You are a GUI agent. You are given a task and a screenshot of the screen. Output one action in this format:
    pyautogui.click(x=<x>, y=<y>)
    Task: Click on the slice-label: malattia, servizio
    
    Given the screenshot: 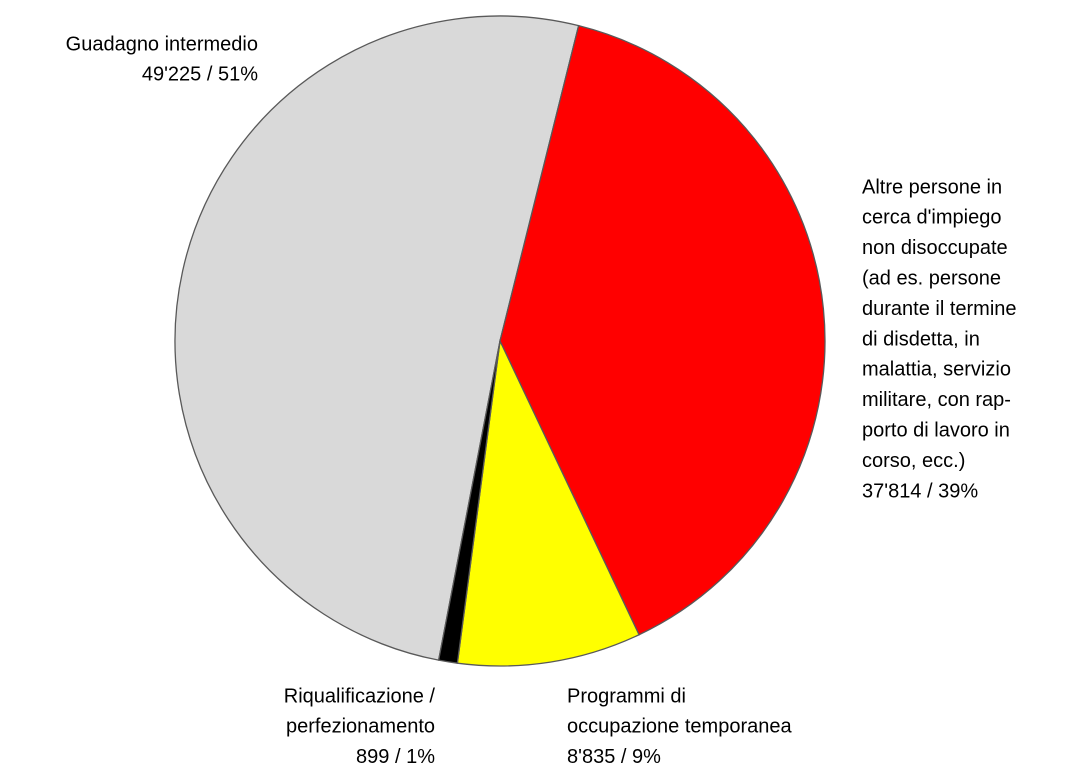 What is the action you would take?
    pyautogui.click(x=936, y=370)
    